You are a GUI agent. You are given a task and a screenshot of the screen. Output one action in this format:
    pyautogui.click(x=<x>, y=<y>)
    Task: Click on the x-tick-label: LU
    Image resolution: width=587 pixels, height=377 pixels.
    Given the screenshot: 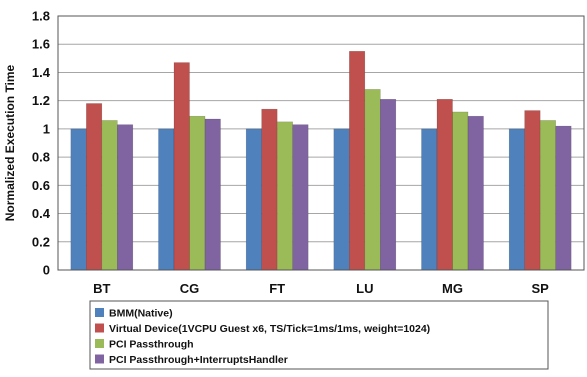 What is the action you would take?
    pyautogui.click(x=364, y=288)
    